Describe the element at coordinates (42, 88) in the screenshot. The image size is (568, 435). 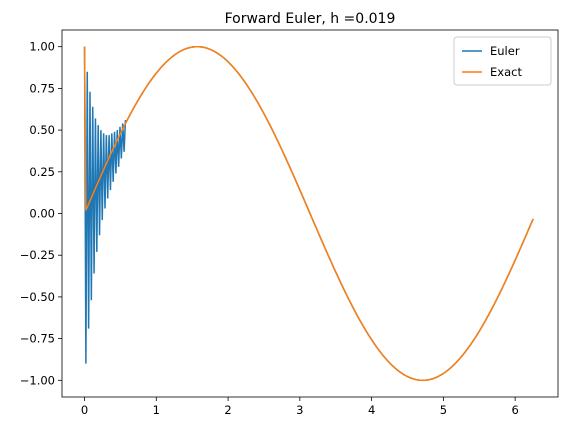
I see `y-tick-label: 0.75` at that location.